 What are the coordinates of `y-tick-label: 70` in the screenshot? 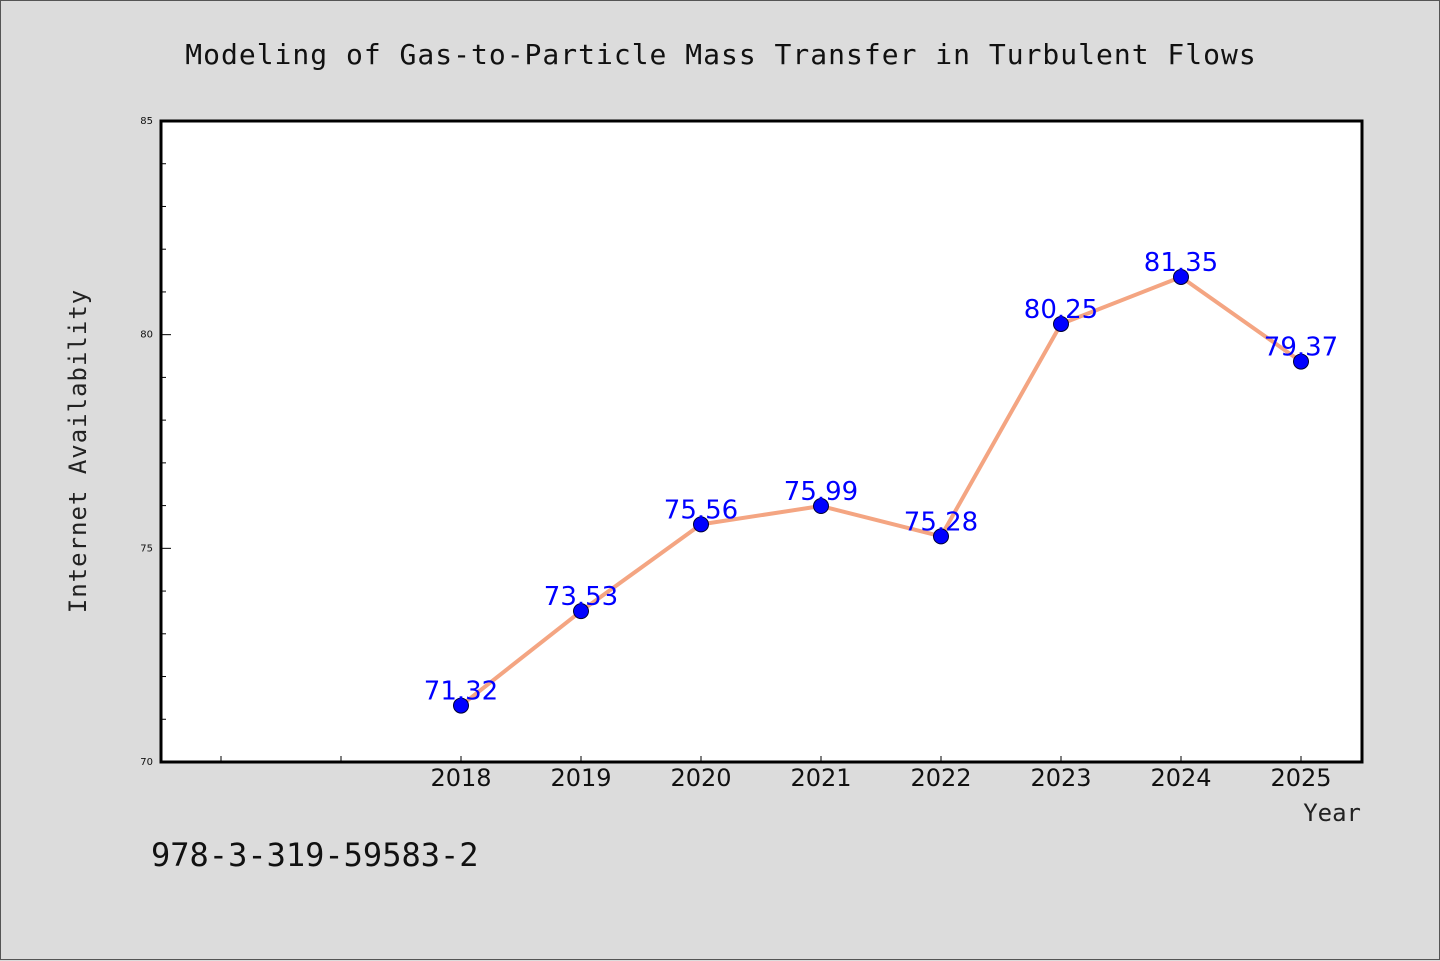 It's located at (146, 762).